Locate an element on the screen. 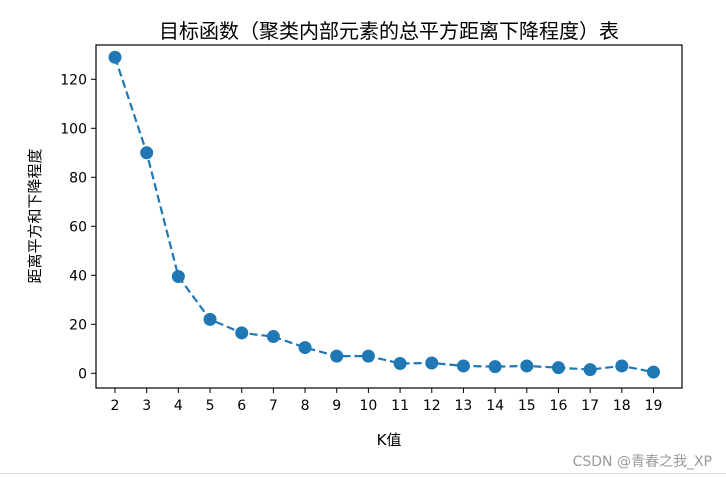  x-tick-label: 6 is located at coordinates (241, 406).